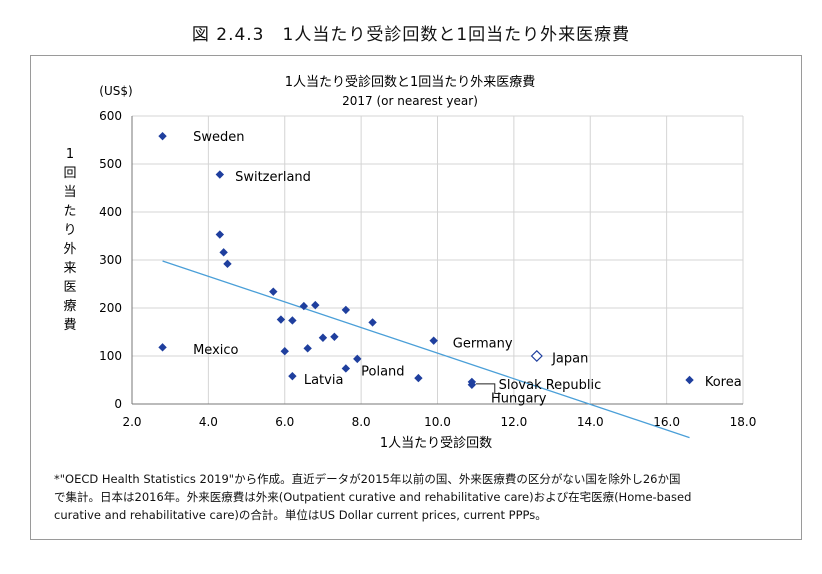 This screenshot has height=574, width=822. What do you see at coordinates (569, 358) in the screenshot?
I see `point-label: Japan` at bounding box center [569, 358].